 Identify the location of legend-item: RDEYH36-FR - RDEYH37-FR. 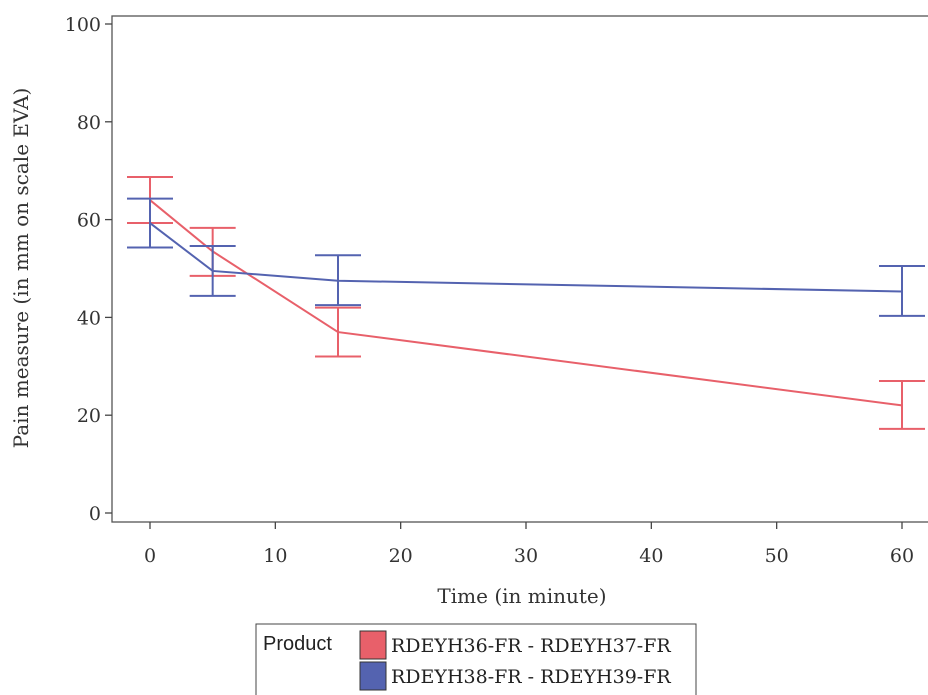
(515, 645).